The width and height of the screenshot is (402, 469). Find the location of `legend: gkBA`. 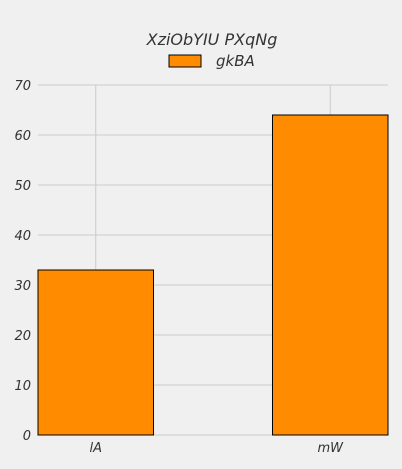

legend: gkBA is located at coordinates (211, 61).